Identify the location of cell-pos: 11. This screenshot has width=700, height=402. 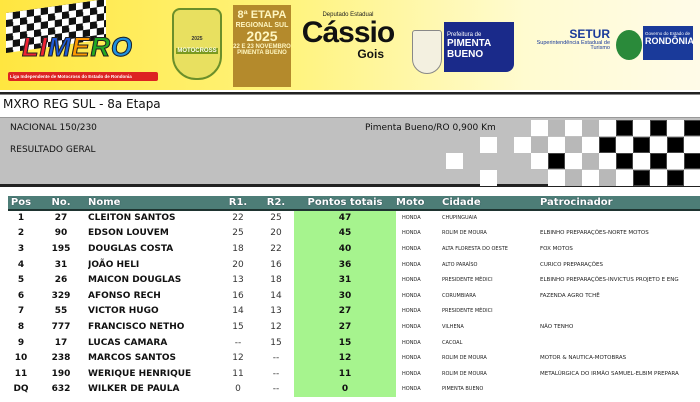
(21, 373).